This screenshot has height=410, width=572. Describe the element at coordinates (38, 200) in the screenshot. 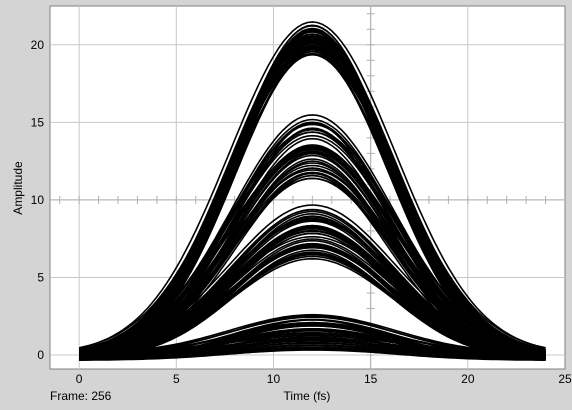

I see `y-tick-label: 10` at that location.